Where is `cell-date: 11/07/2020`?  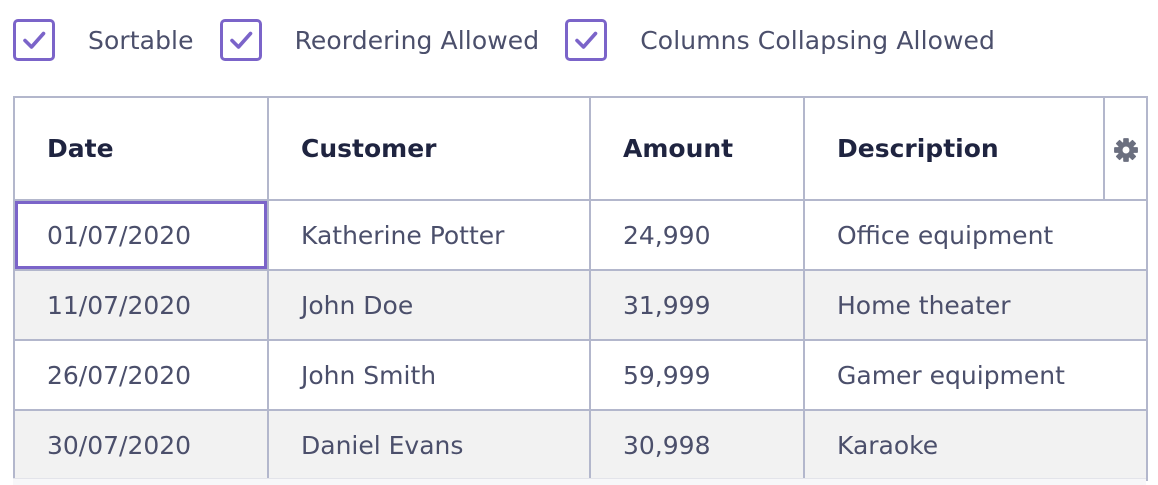
cell-date: 11/07/2020 is located at coordinates (141, 305).